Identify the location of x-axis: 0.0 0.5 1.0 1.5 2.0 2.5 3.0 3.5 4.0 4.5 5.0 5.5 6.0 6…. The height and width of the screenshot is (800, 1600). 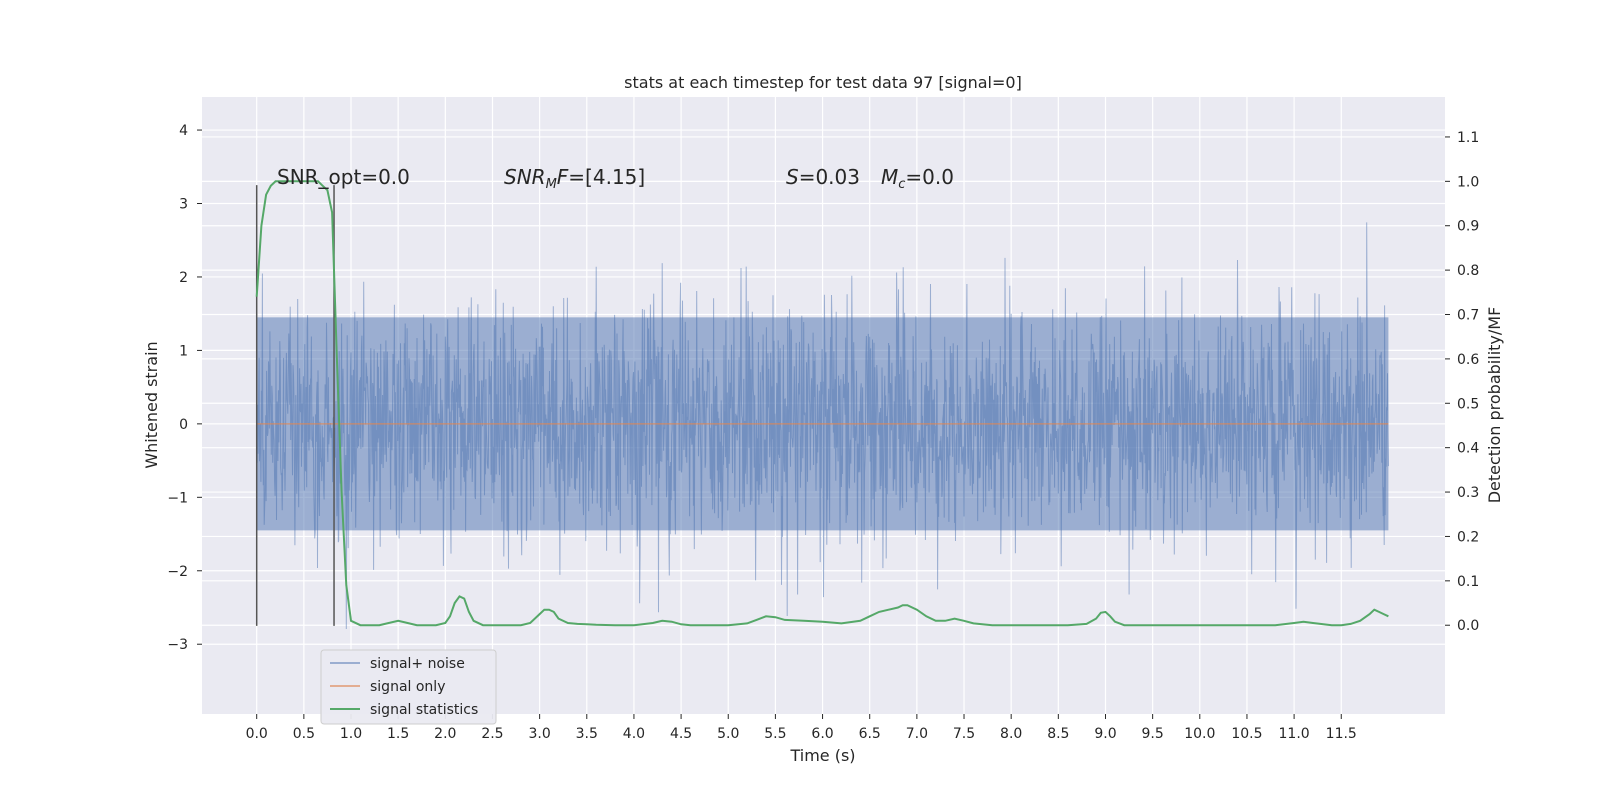
(801, 728).